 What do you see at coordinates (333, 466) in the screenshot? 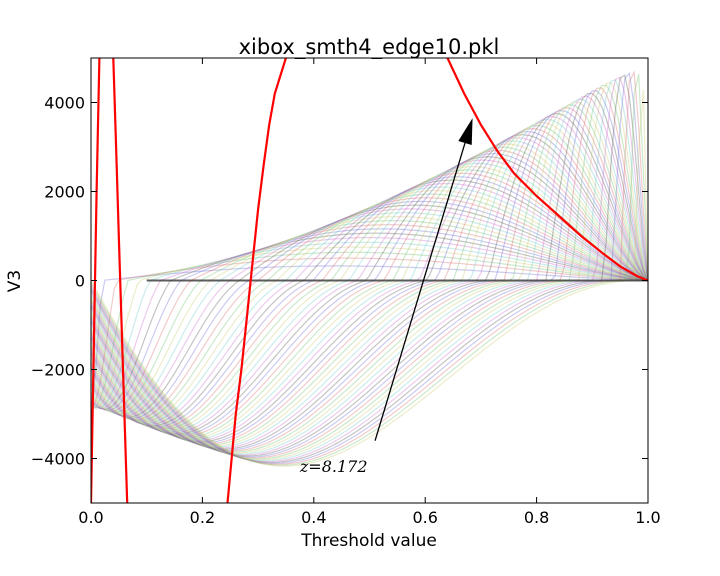
I see `annotation-label: z=8.172` at bounding box center [333, 466].